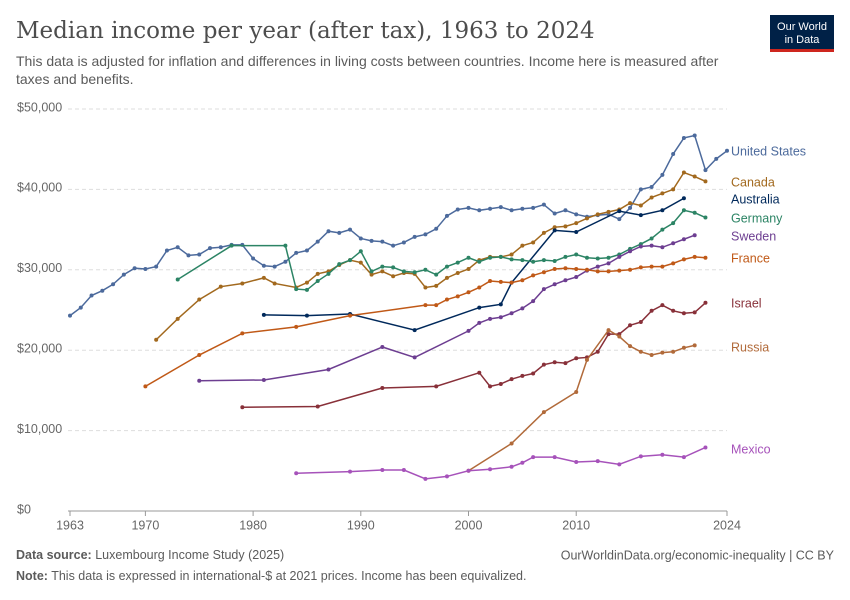 The height and width of the screenshot is (600, 850). I want to click on legend-label: Mexico, so click(751, 449).